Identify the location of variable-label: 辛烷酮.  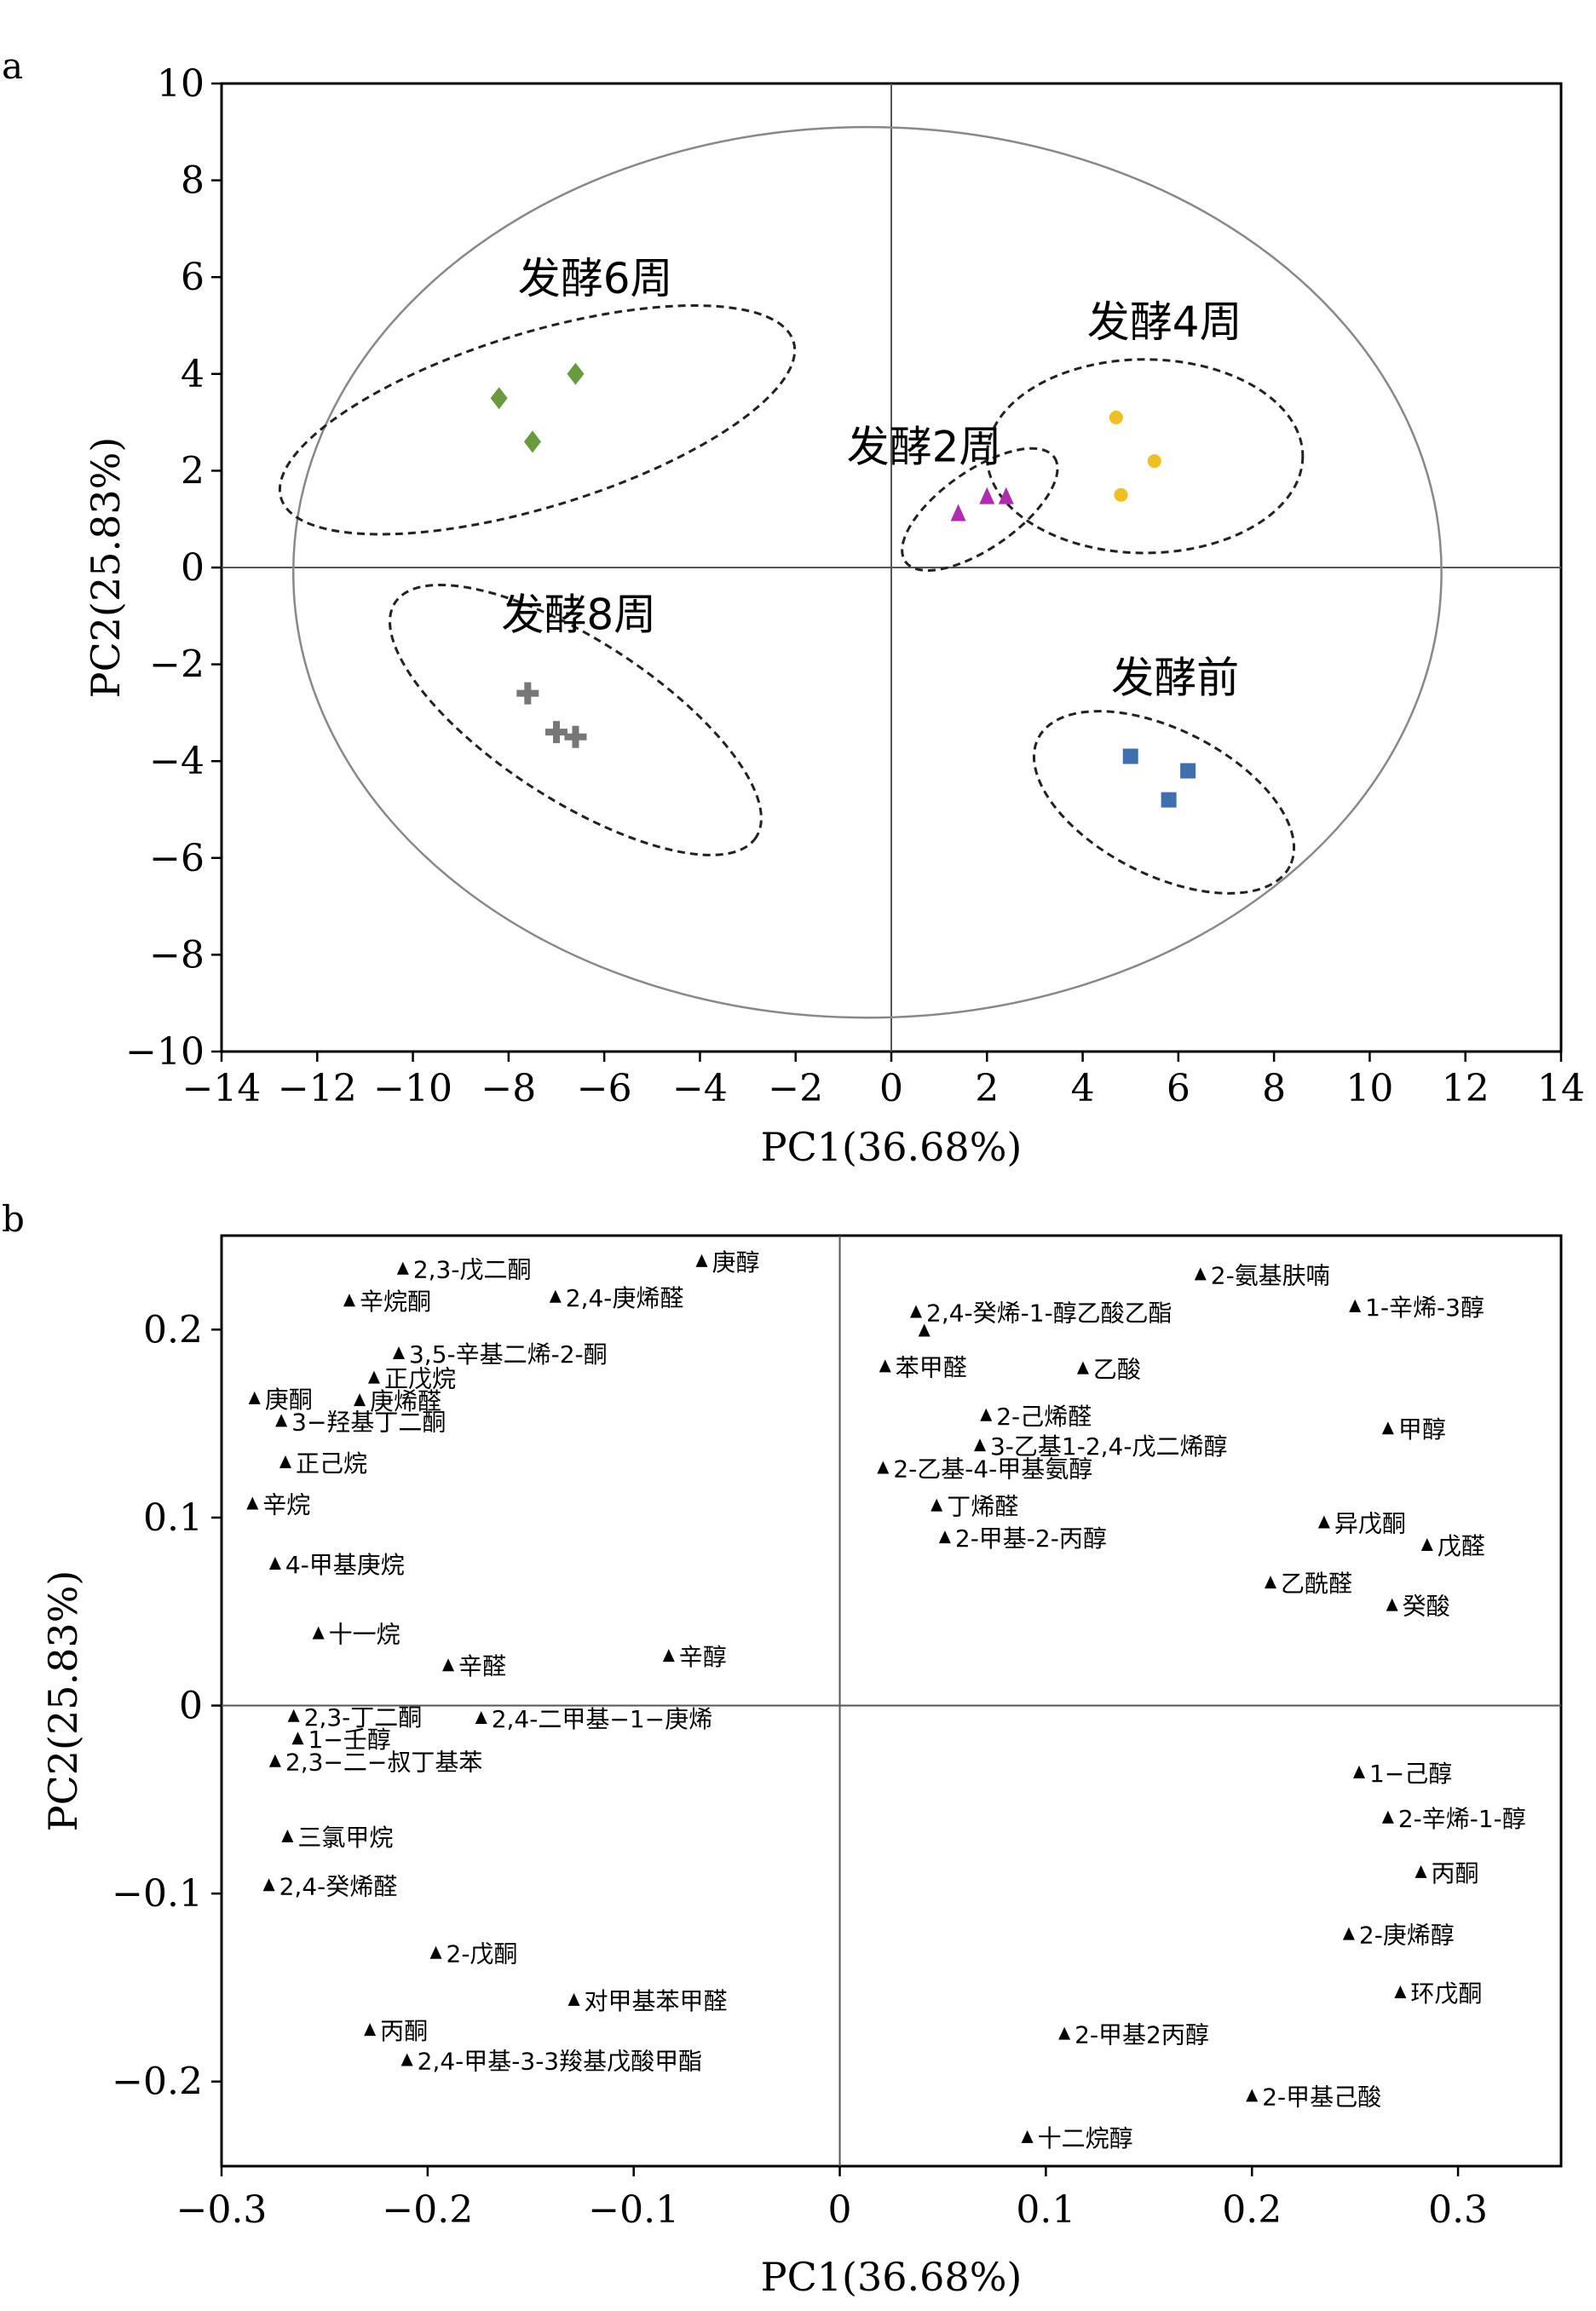
(395, 1302).